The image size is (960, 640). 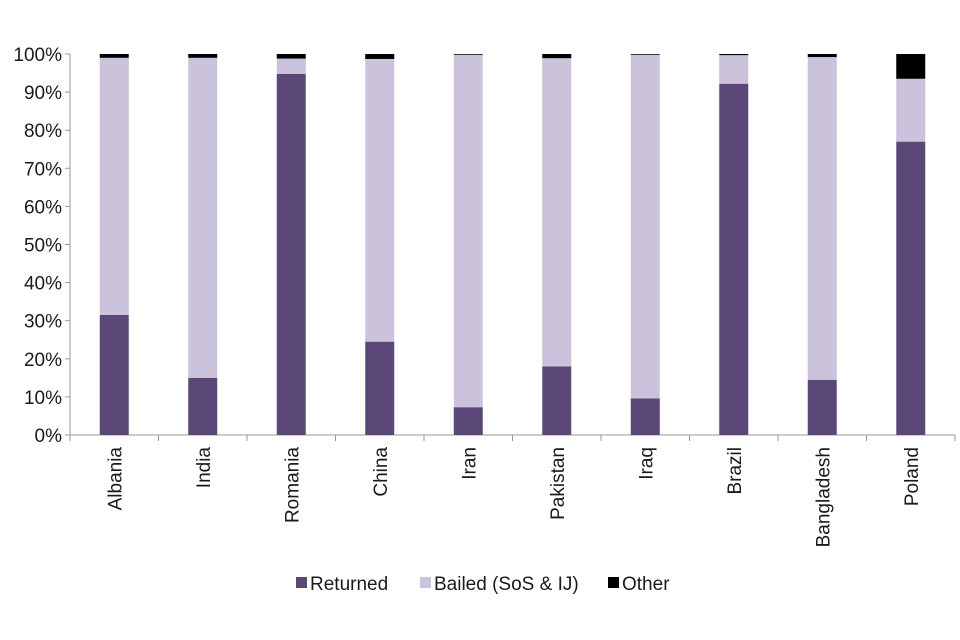 What do you see at coordinates (291, 66) in the screenshot?
I see `bar-bailed-romania` at bounding box center [291, 66].